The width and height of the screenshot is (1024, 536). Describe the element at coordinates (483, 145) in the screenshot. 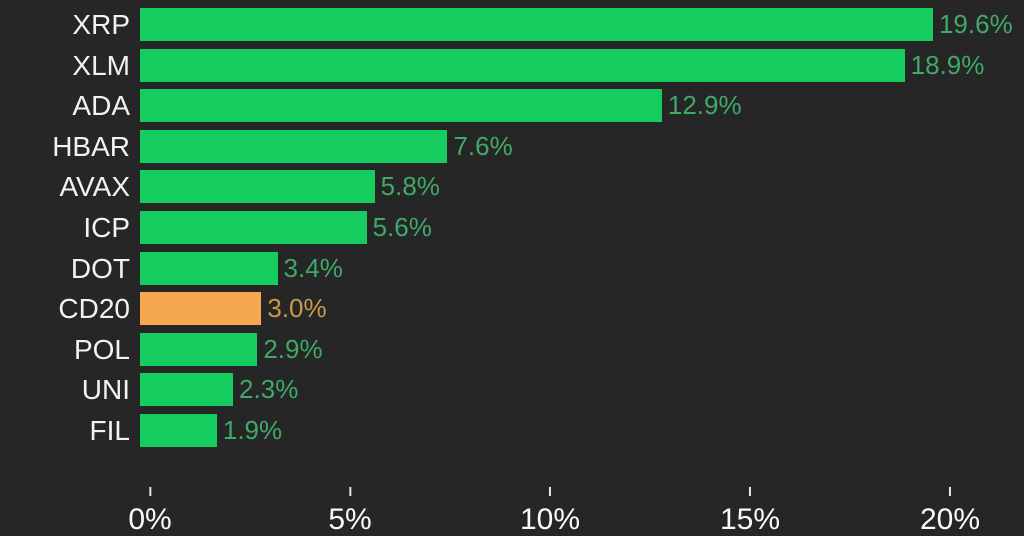

I see `bar-value-label: 7.6%` at that location.